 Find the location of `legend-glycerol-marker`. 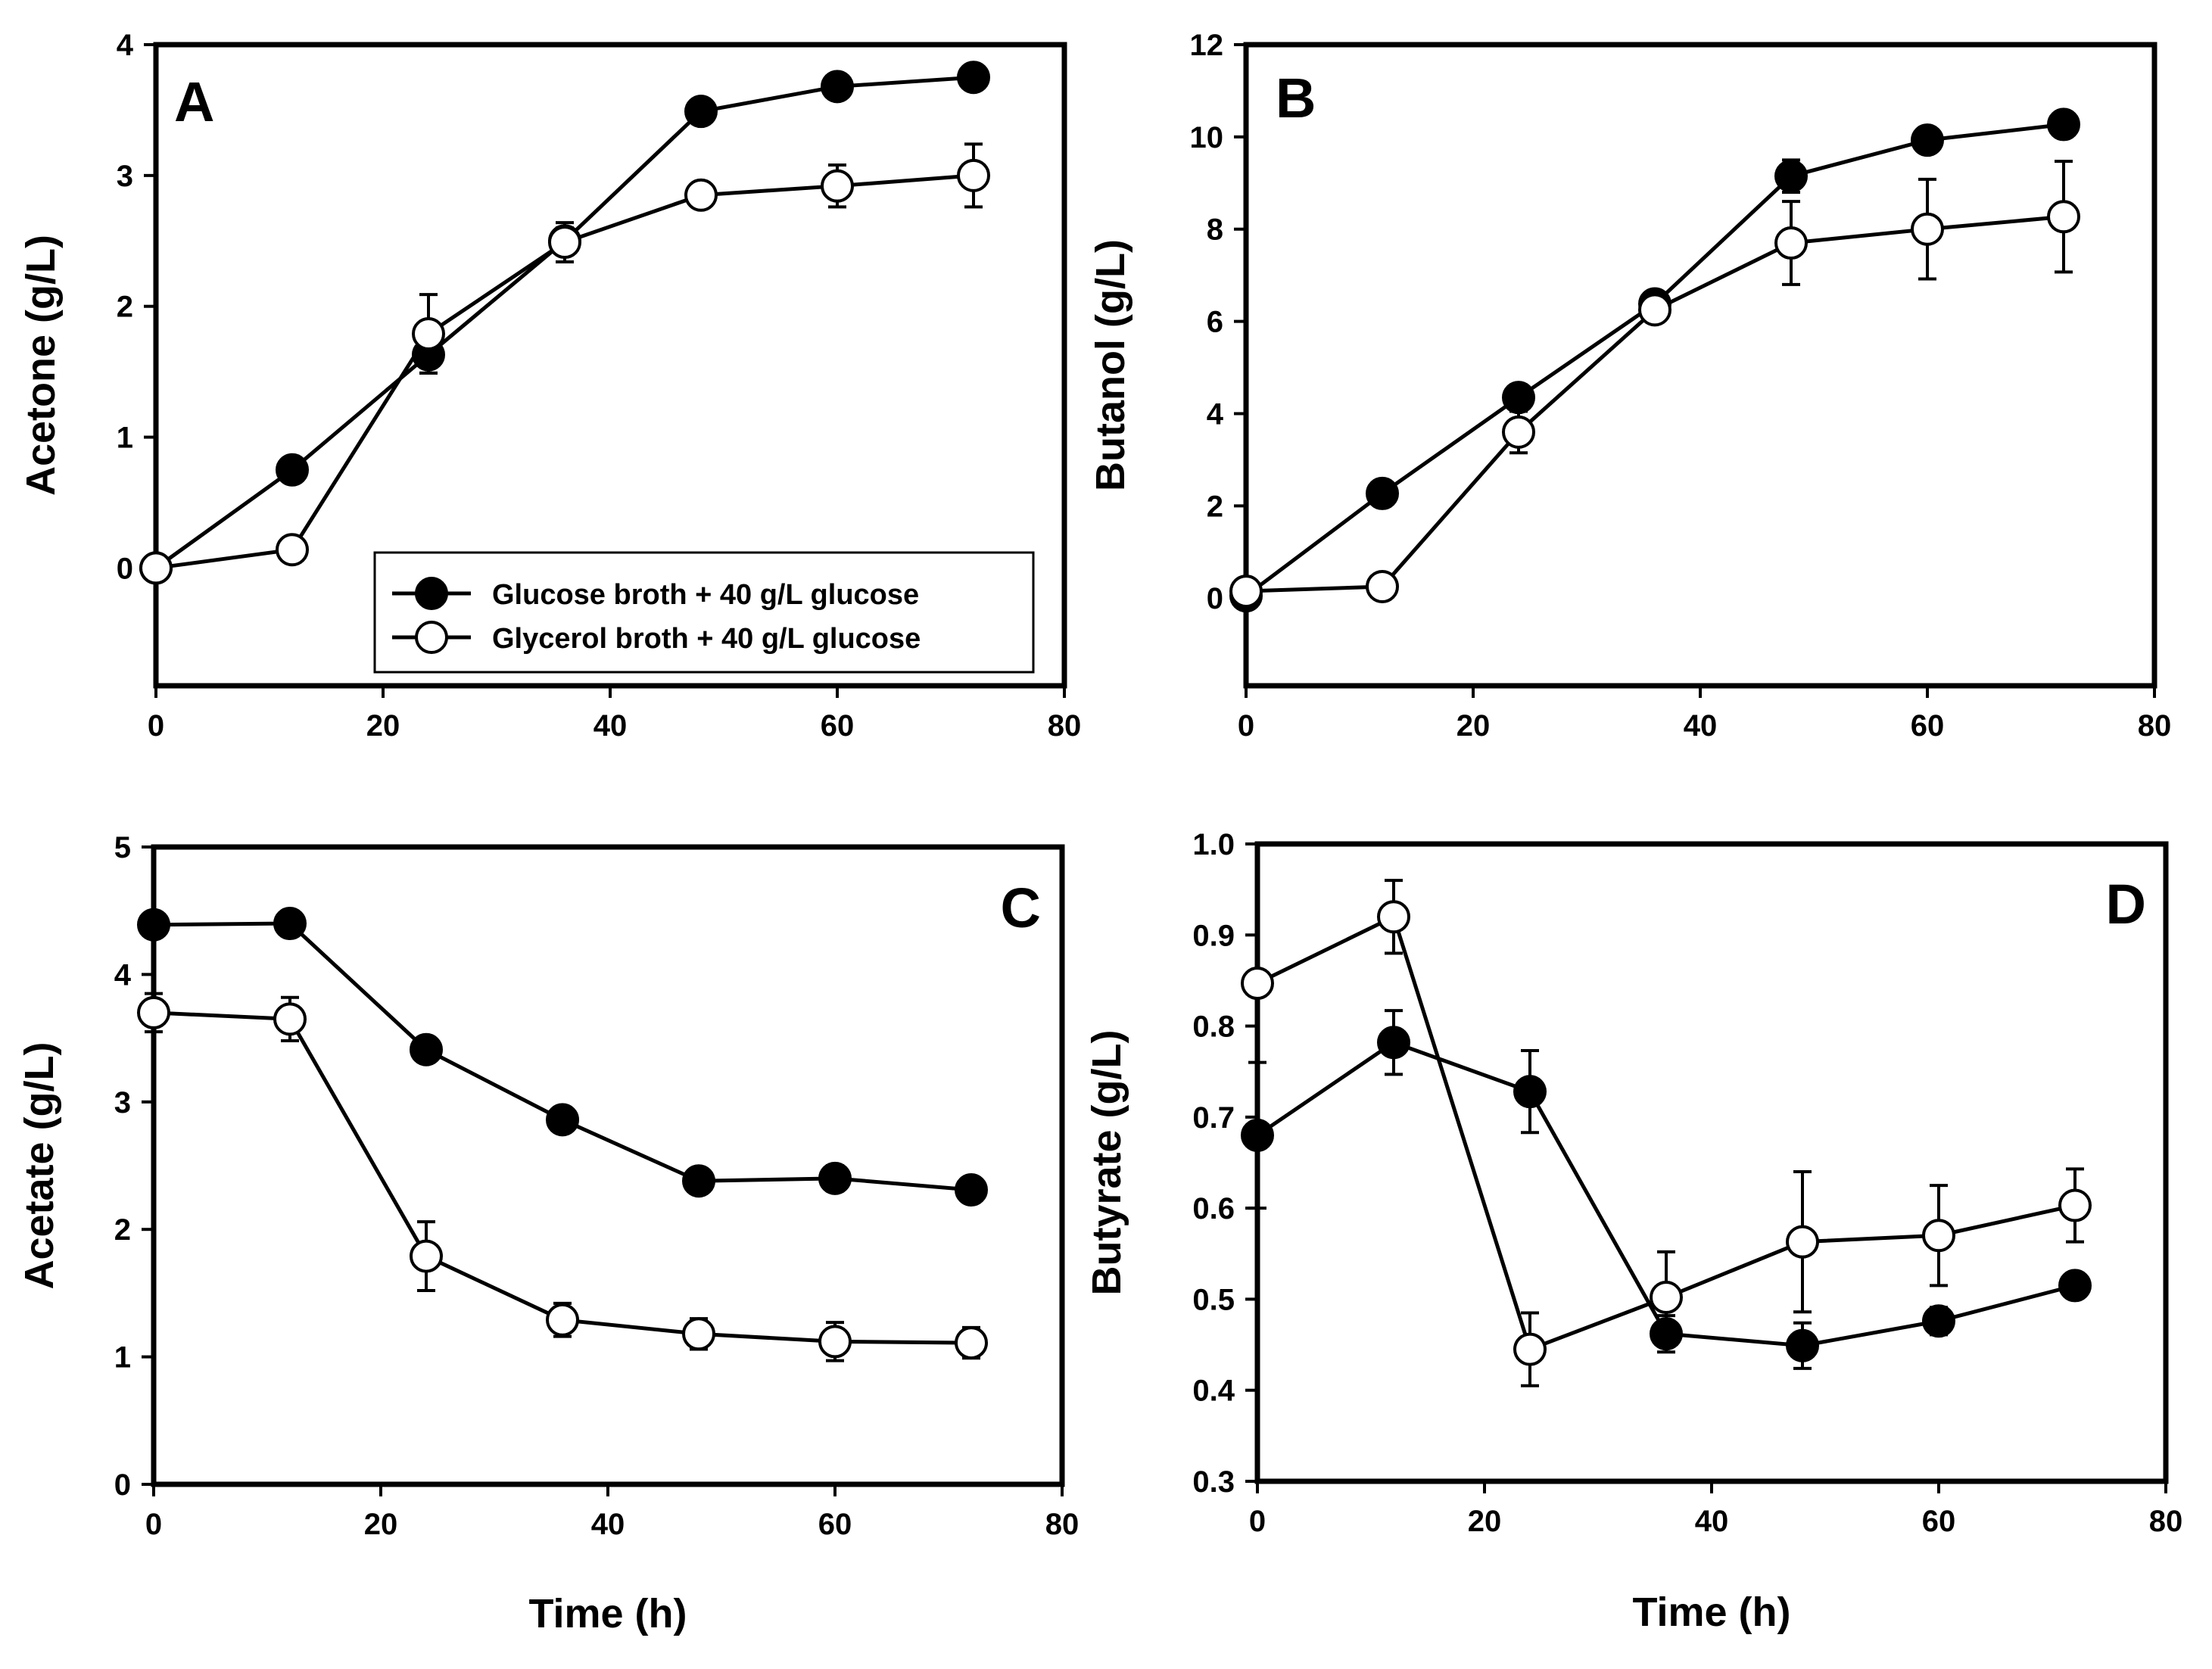

legend-glycerol-marker is located at coordinates (431, 637).